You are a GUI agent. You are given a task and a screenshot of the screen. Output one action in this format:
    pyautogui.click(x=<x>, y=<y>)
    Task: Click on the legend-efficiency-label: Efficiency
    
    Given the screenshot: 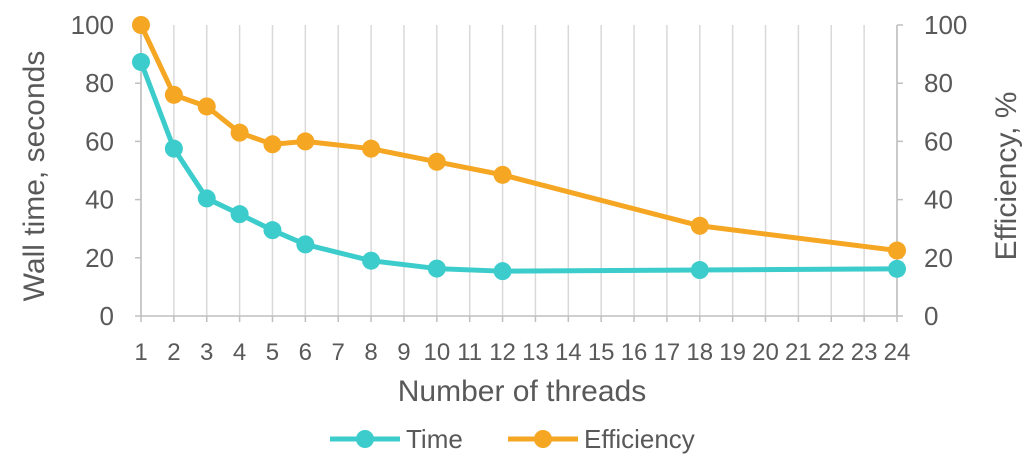 What is the action you would take?
    pyautogui.click(x=639, y=439)
    